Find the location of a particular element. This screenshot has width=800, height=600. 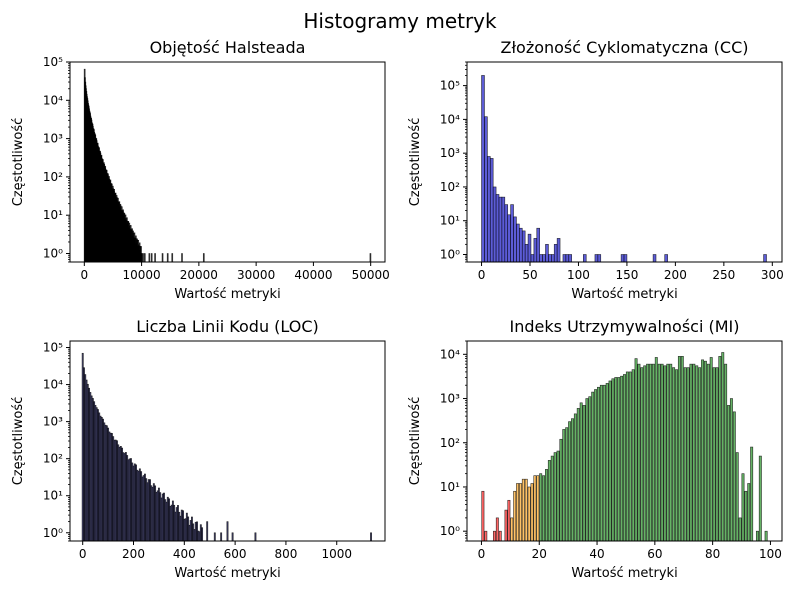

x-tick-label: 0 is located at coordinates (482, 554).